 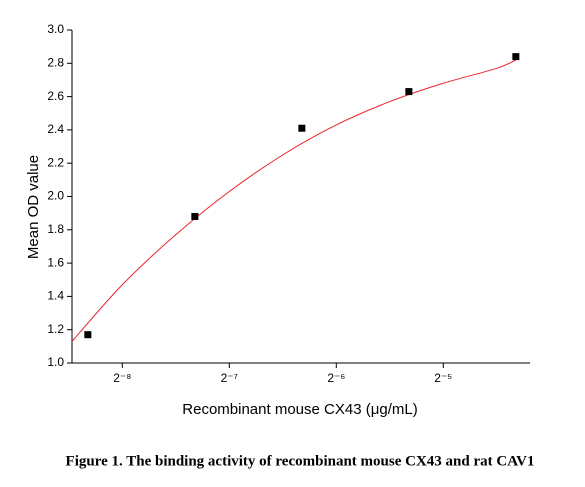 What do you see at coordinates (336, 378) in the screenshot?
I see `x-tick-label: 2⁻⁶` at bounding box center [336, 378].